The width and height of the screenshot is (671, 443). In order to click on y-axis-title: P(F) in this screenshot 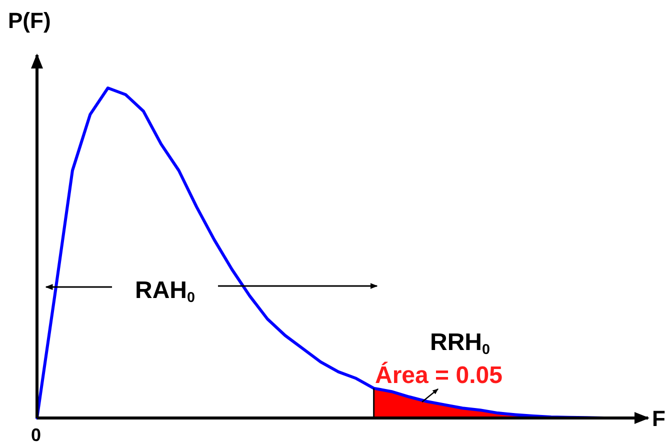, I will do `click(29, 20)`.